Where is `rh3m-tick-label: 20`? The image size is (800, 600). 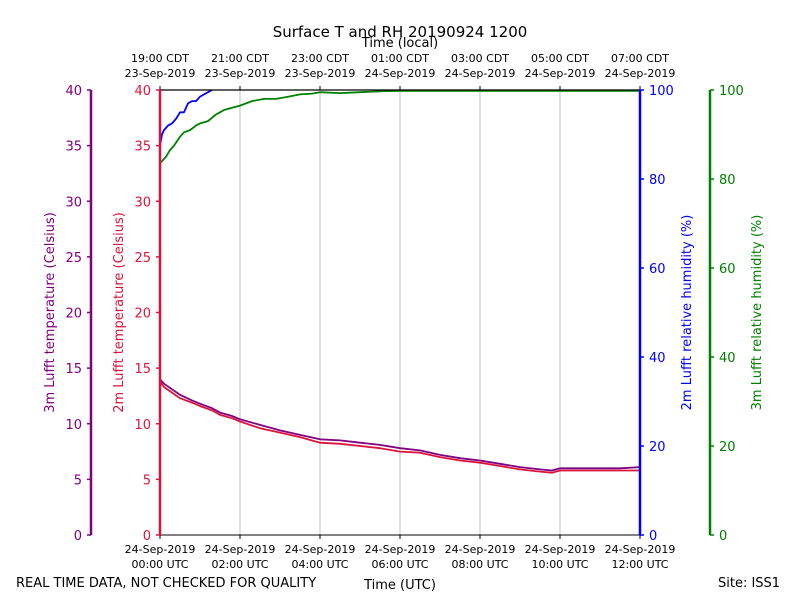
rh3m-tick-label: 20 is located at coordinates (727, 447).